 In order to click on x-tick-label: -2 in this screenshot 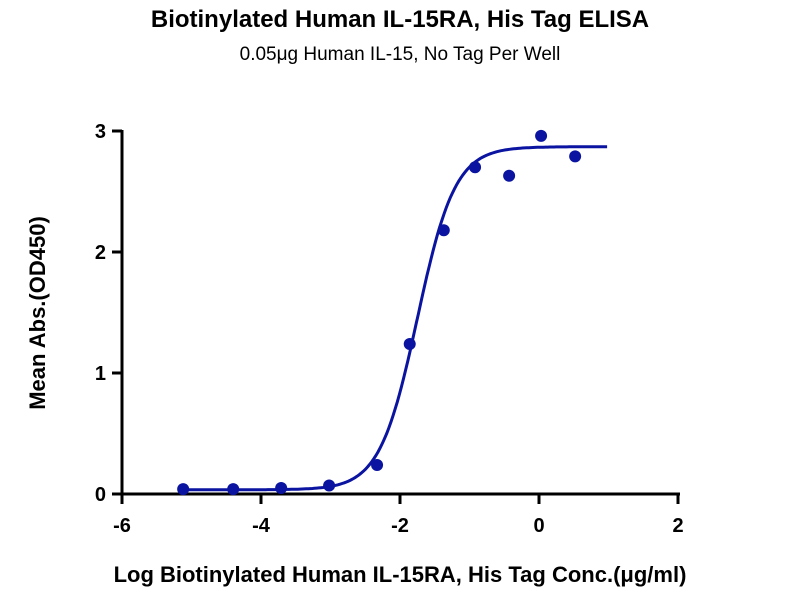, I will do `click(400, 526)`.